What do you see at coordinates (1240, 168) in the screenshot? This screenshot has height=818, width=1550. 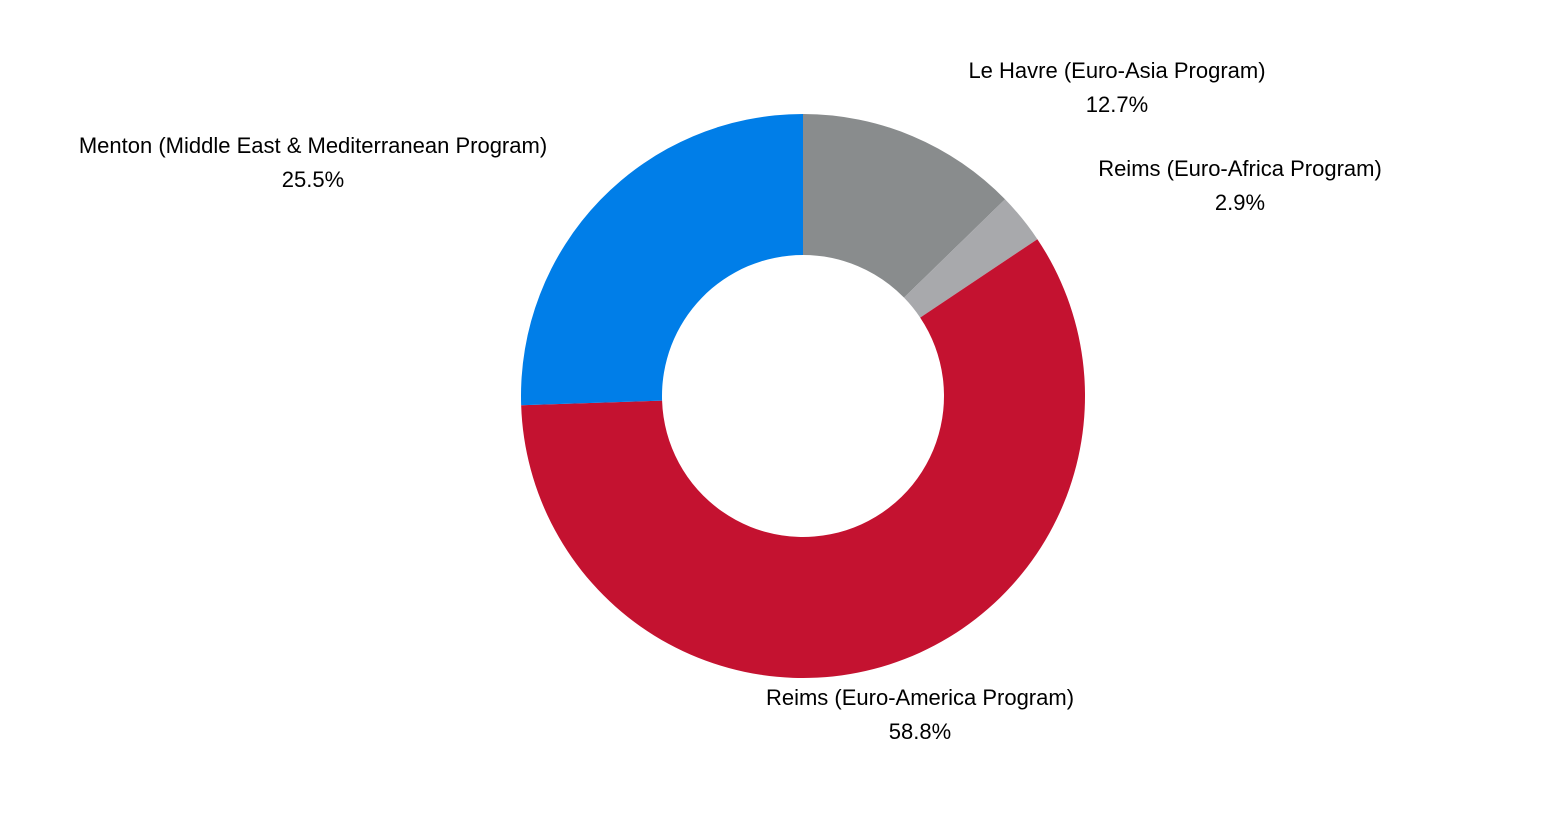 I see `slice-label-2: Reims (Euro-Africa Program)` at bounding box center [1240, 168].